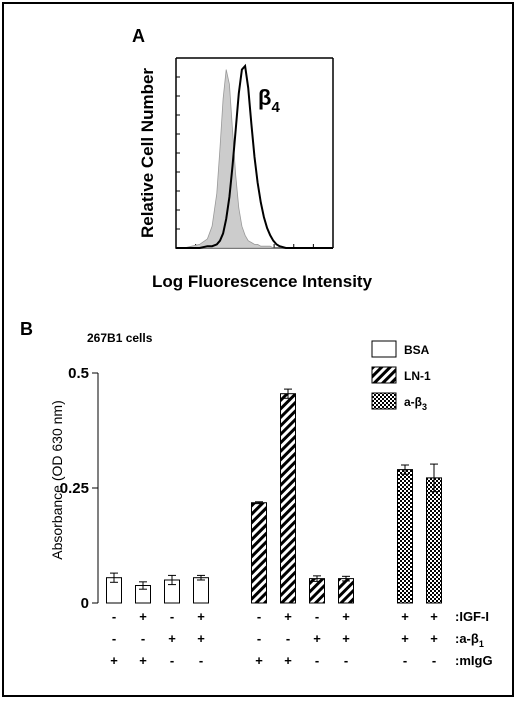 This screenshot has height=701, width=520. Describe the element at coordinates (26, 329) in the screenshot. I see `panel-b-label: B` at that location.